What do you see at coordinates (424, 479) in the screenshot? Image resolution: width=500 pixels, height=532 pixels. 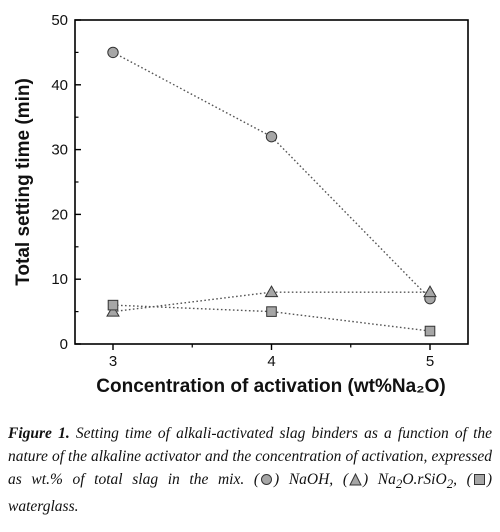 I see `caption-text-4: O.rSiO` at bounding box center [424, 479].